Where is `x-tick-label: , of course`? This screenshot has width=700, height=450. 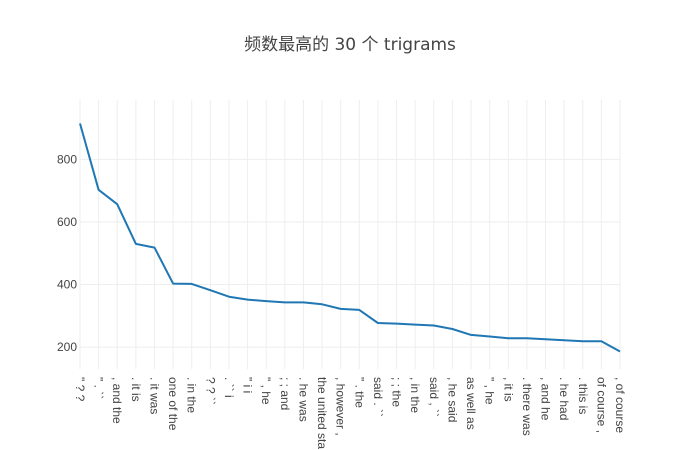
x-tick-label: , of course is located at coordinates (620, 405).